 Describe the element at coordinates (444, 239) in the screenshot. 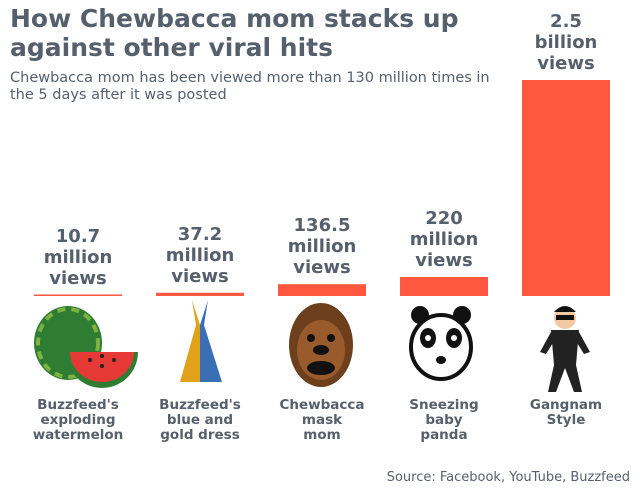

I see `value-label: 220 million views` at that location.